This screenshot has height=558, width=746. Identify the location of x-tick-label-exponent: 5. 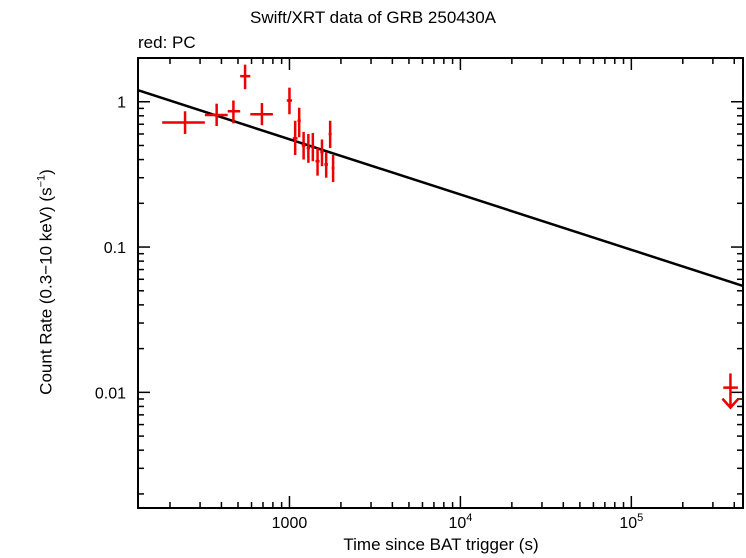
(640, 518).